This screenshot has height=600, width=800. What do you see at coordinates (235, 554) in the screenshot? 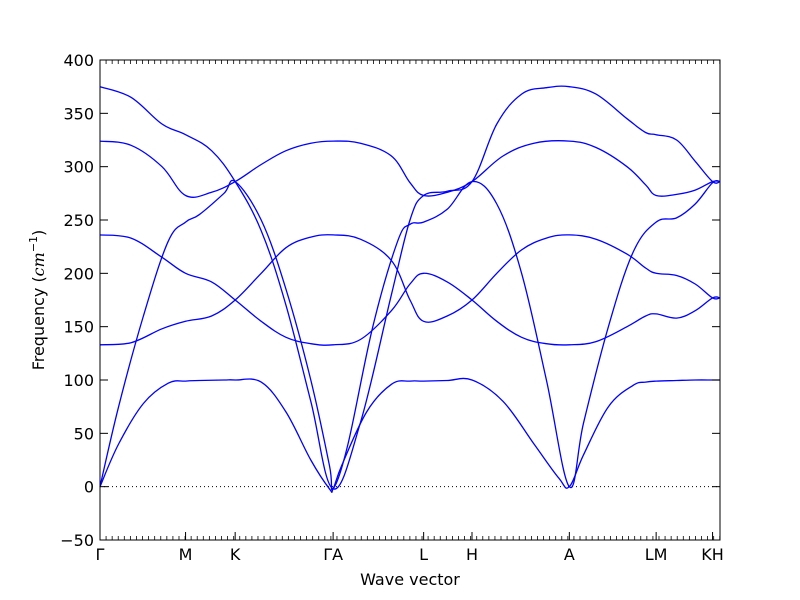
I see `x-tick-label: K` at bounding box center [235, 554].